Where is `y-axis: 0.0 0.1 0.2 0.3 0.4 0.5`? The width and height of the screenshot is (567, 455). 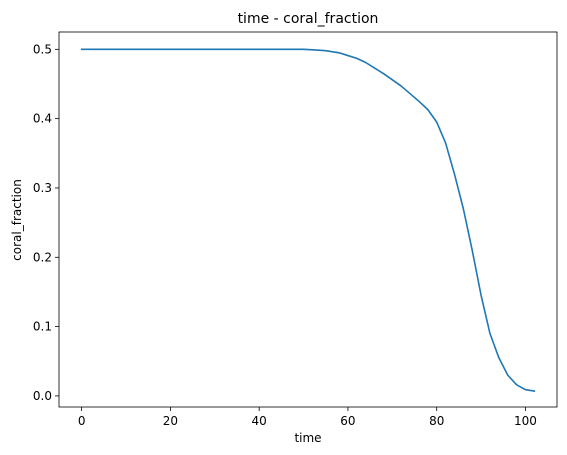
y-axis: 0.0 0.1 0.2 0.3 0.4 0.5 is located at coordinates (46, 222).